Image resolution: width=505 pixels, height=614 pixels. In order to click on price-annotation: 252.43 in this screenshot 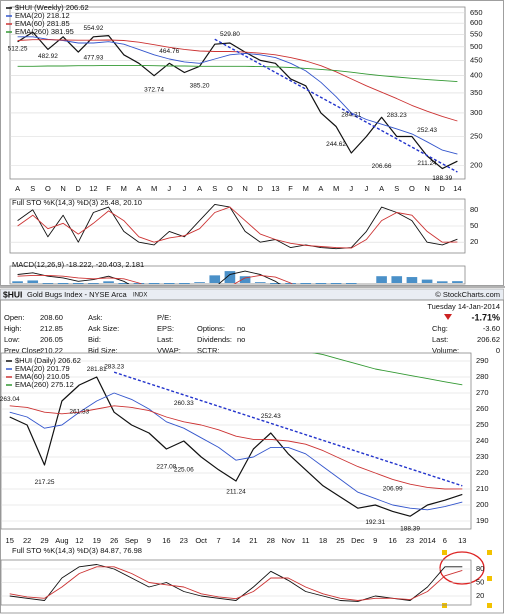, I will do `click(271, 416)`.